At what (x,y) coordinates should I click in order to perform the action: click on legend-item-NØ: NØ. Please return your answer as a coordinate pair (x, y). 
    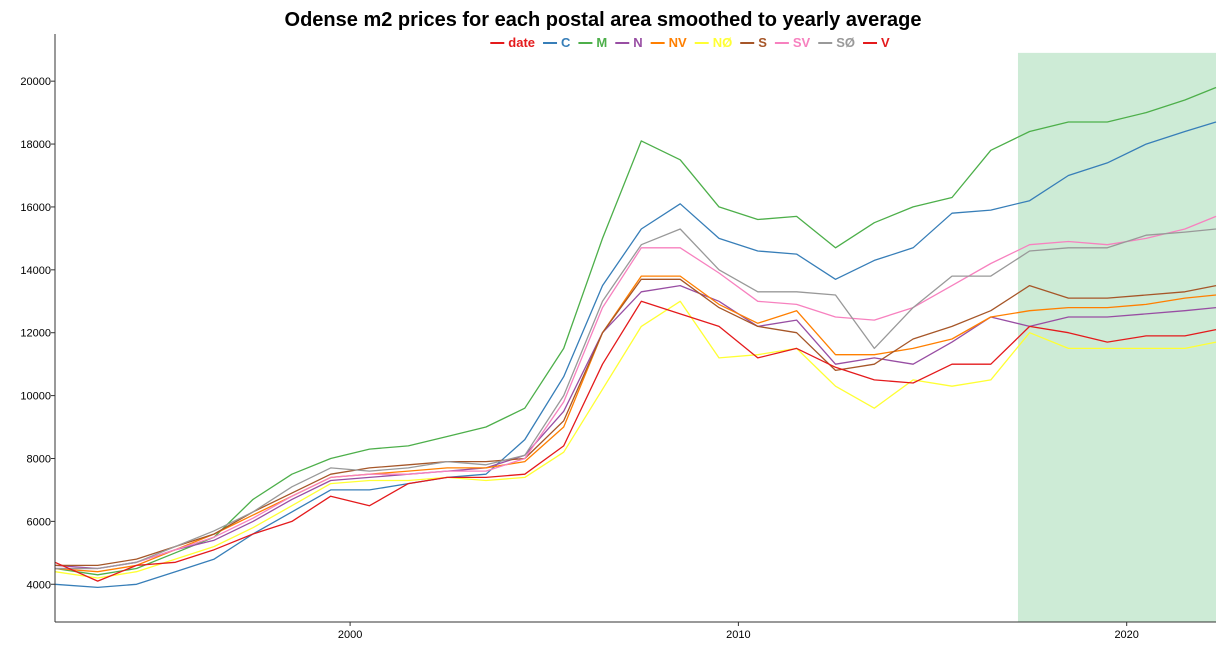
    Looking at the image, I should click on (713, 42).